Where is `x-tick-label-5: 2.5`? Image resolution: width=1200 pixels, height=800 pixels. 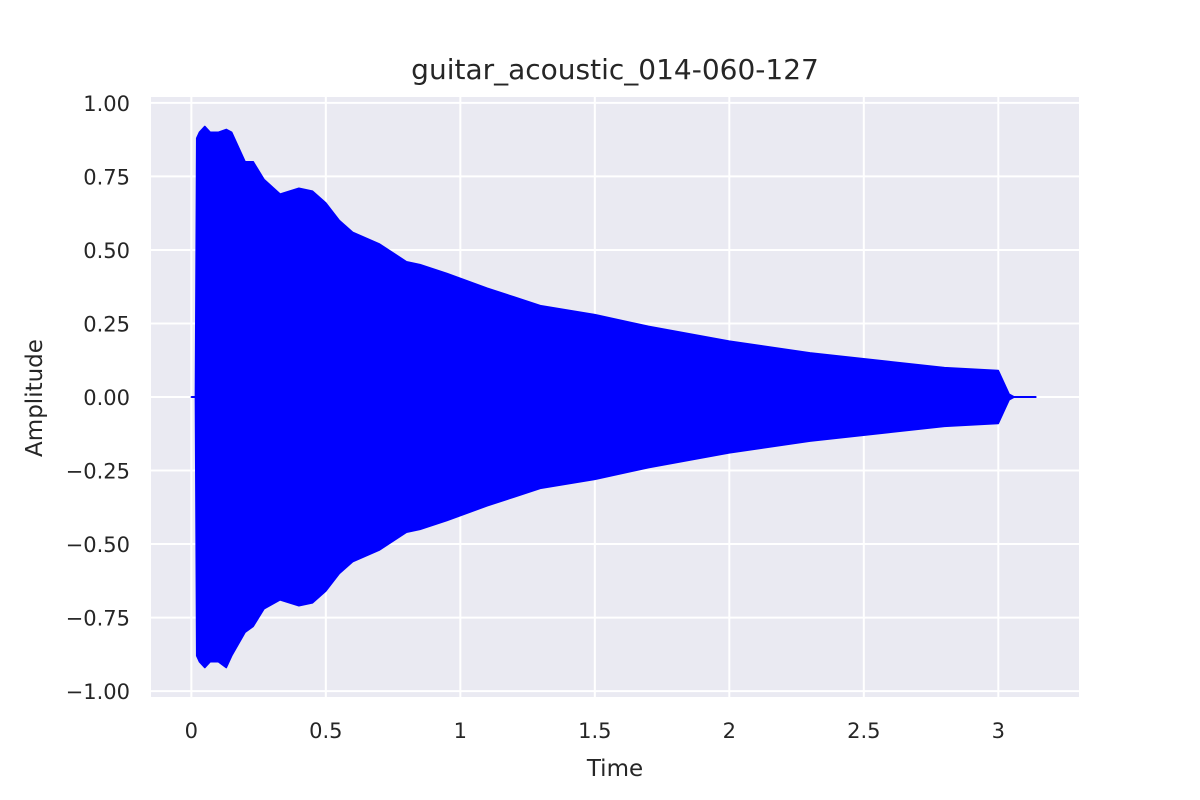 x-tick-label-5: 2.5 is located at coordinates (863, 731).